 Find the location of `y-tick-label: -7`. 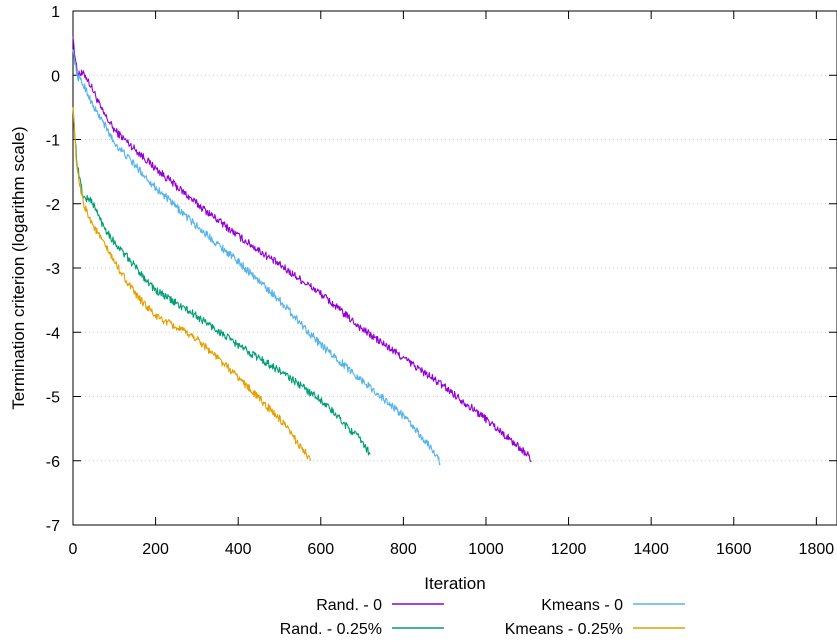

y-tick-label: -7 is located at coordinates (53, 526).